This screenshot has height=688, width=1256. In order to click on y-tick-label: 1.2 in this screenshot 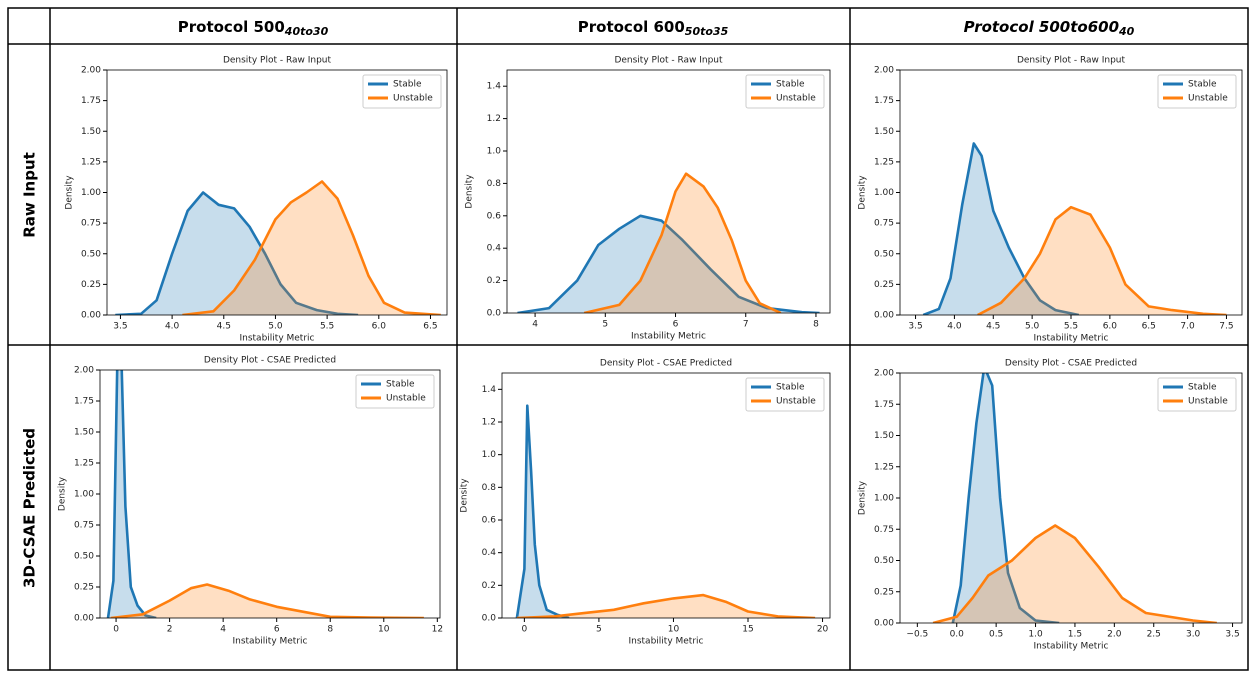, I will do `click(489, 423)`.